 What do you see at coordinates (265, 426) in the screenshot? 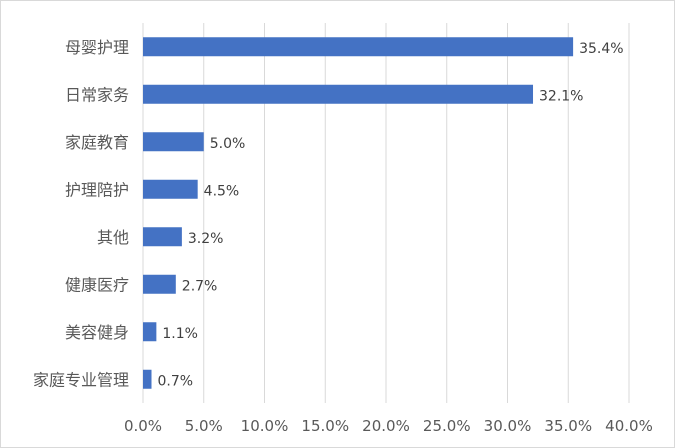
I see `x-tick-label-2: 10.0%` at bounding box center [265, 426].